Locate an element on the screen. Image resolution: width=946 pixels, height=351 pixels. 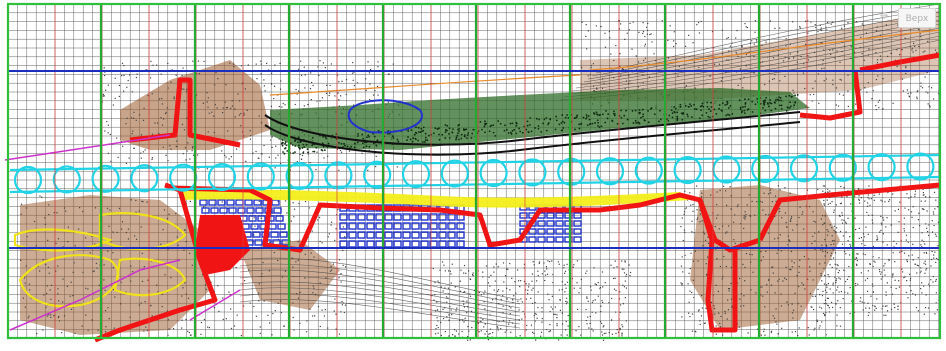
boundary-right-spur is located at coordinates (717, 266).